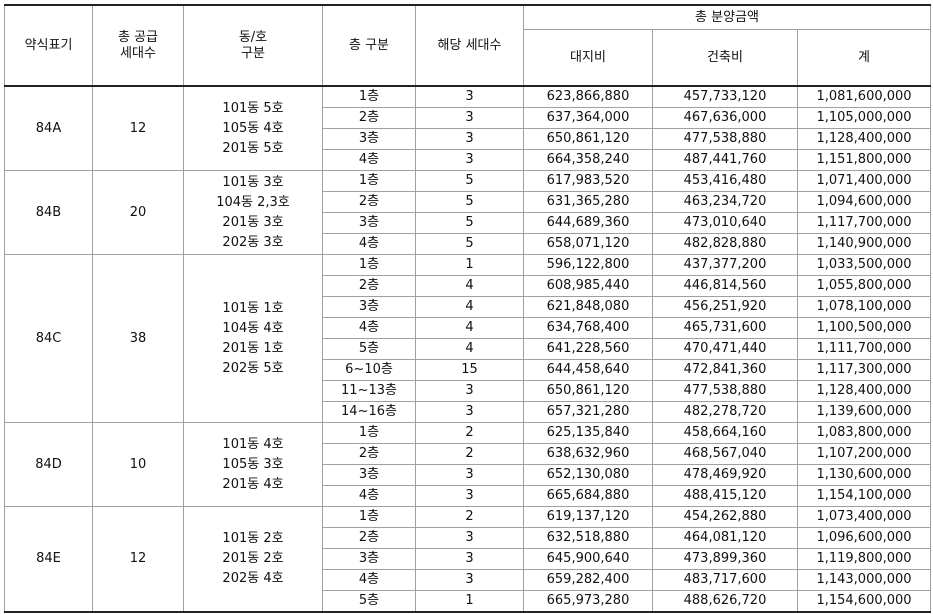 Image resolution: width=933 pixels, height=614 pixels. What do you see at coordinates (138, 464) in the screenshot?
I see `supply-cell: 10` at bounding box center [138, 464].